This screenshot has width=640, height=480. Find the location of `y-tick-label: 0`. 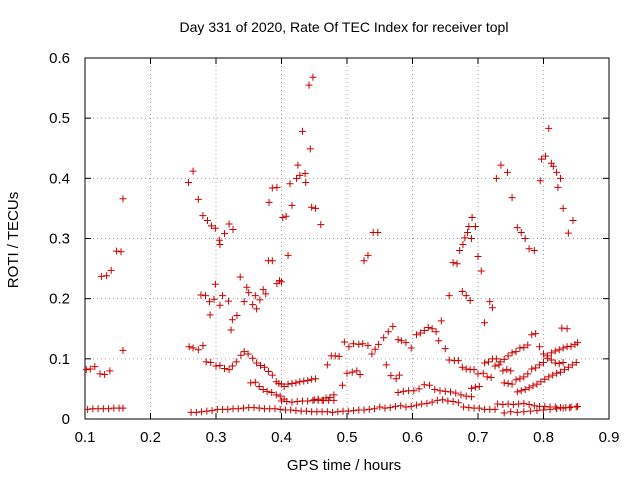

y-tick-label: 0 is located at coordinates (66, 419).